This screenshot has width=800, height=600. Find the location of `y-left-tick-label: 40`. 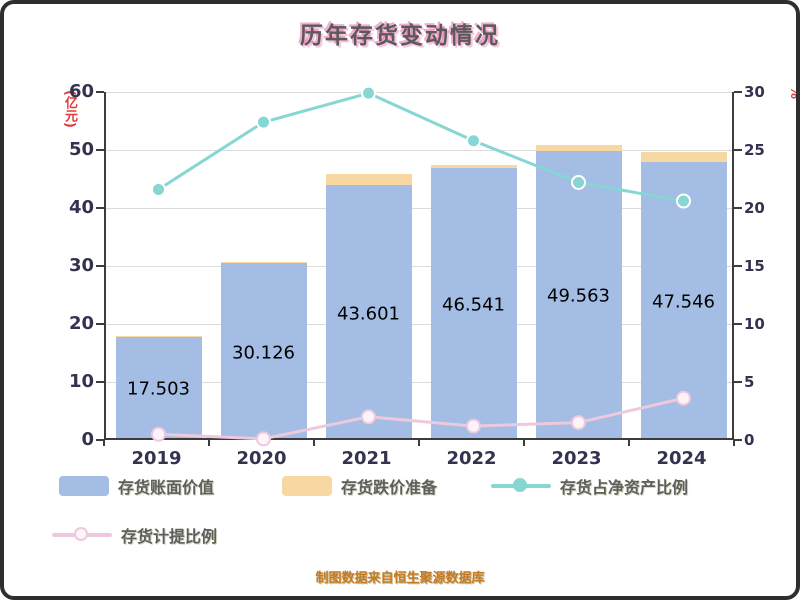

y-left-tick-label: 40 is located at coordinates (81, 207).